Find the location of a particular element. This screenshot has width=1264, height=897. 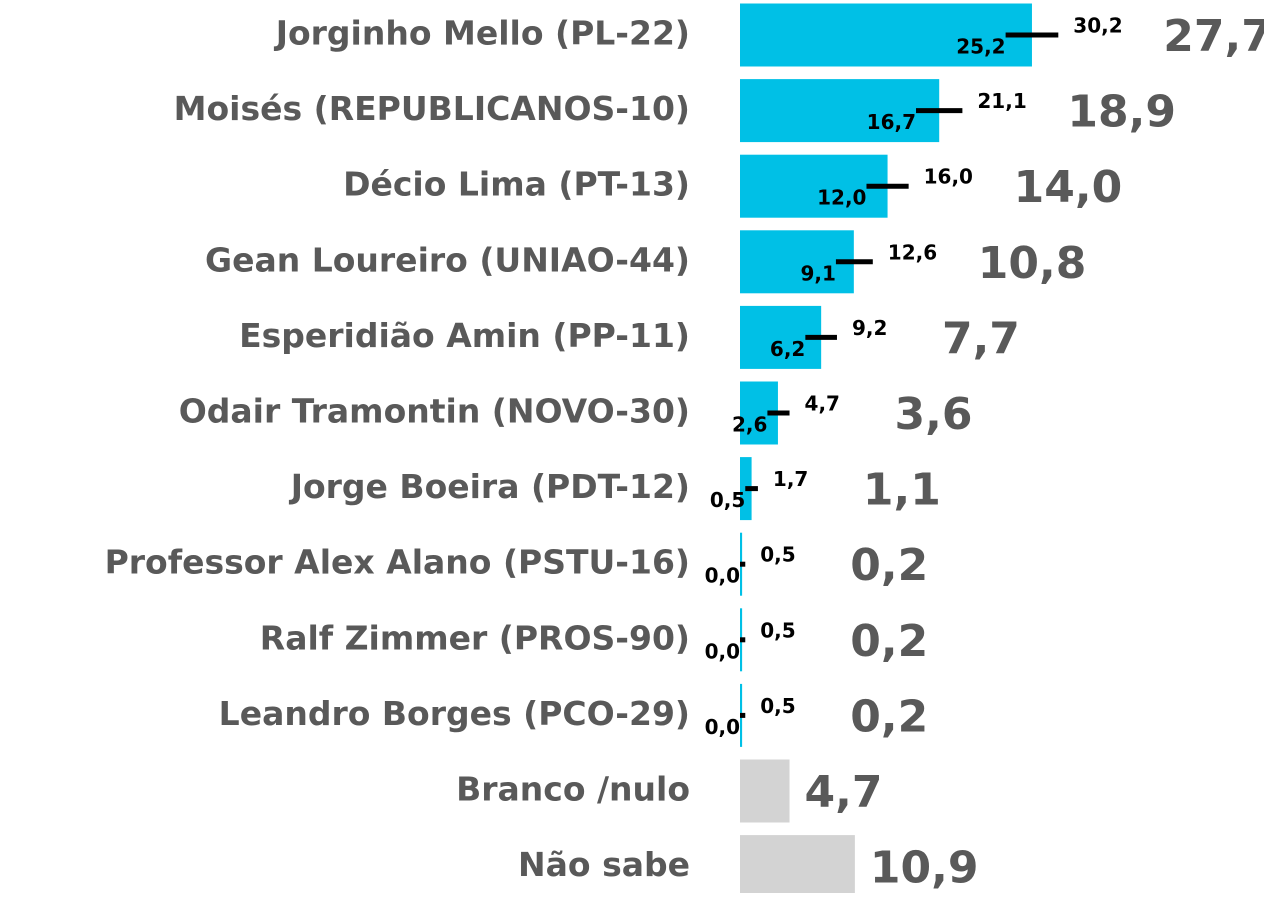

category-label: Gean Loureiro (UNIAO-44) is located at coordinates (447, 259).